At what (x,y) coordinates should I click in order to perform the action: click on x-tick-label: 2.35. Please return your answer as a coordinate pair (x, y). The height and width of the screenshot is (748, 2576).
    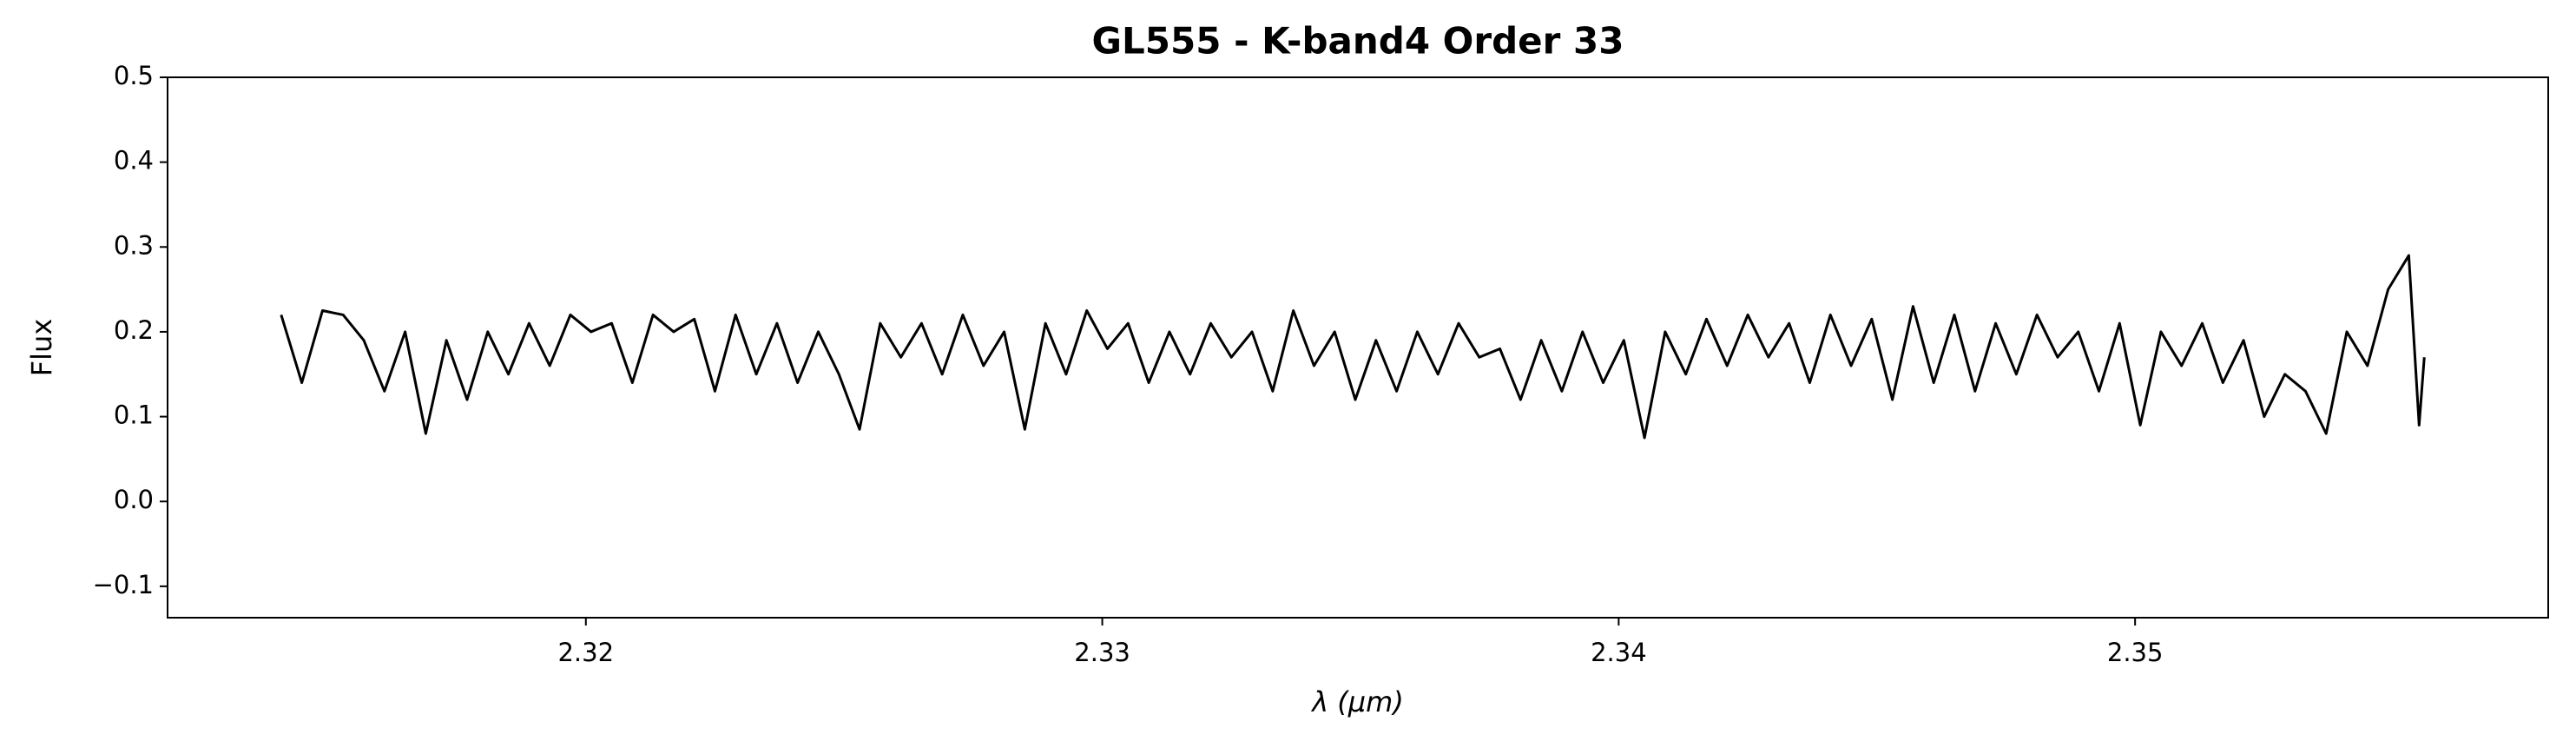
    Looking at the image, I should click on (2135, 652).